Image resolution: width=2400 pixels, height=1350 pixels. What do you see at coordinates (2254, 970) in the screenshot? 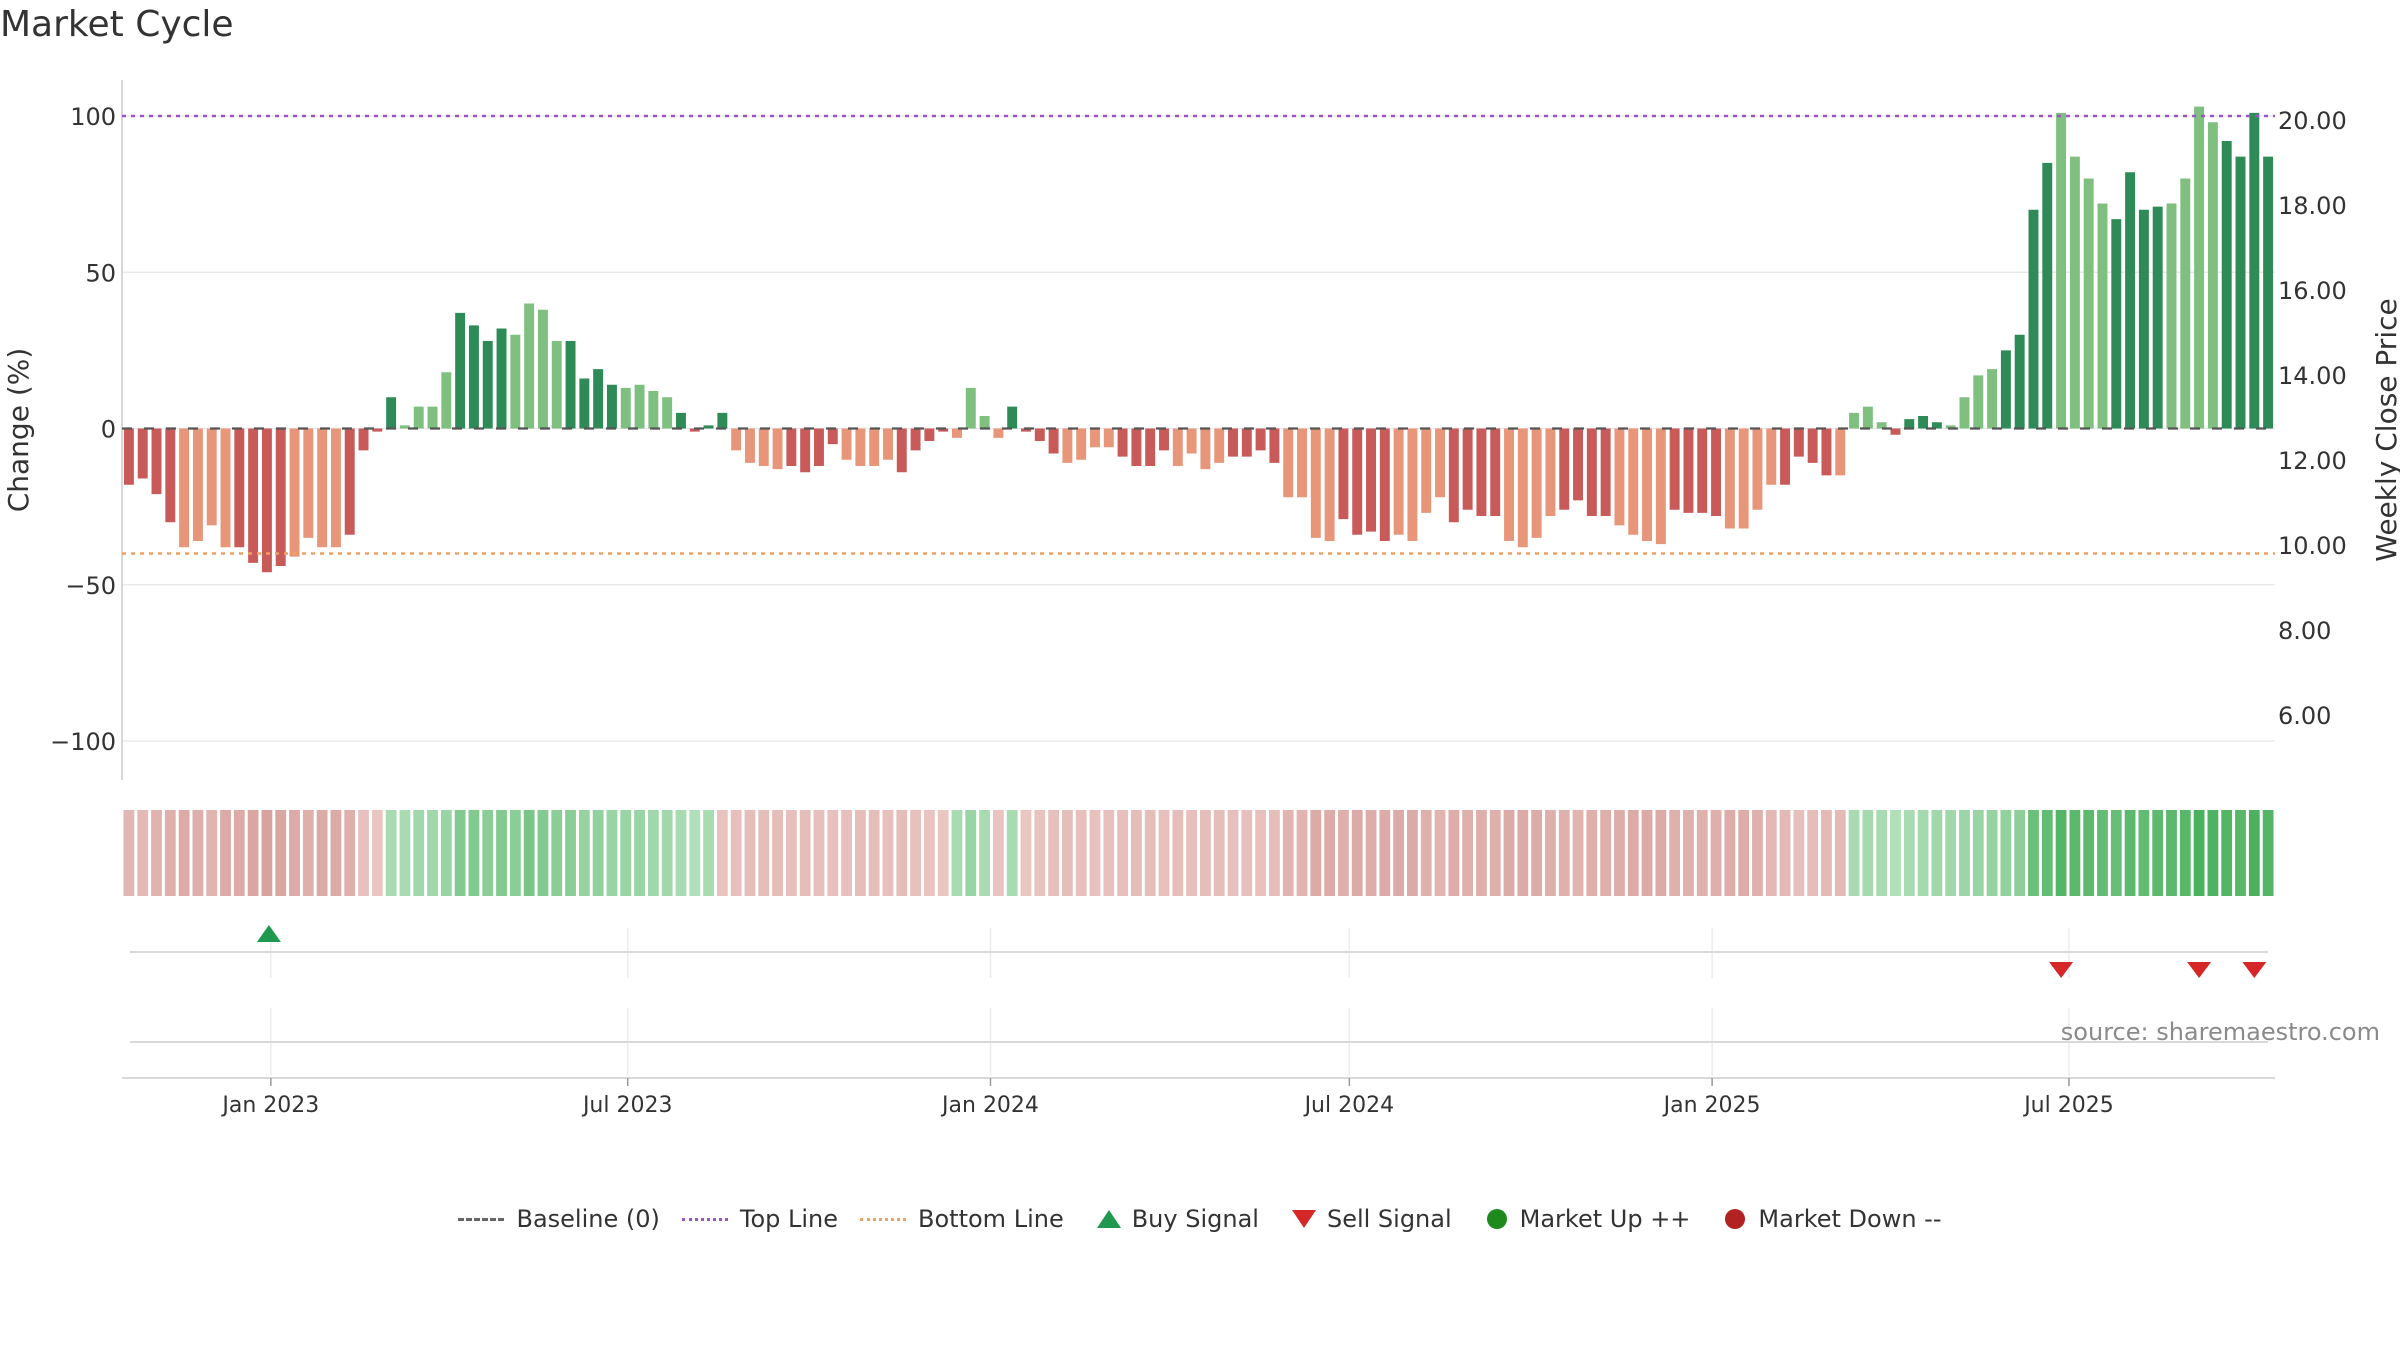
I see `sell-signal-marker` at bounding box center [2254, 970].